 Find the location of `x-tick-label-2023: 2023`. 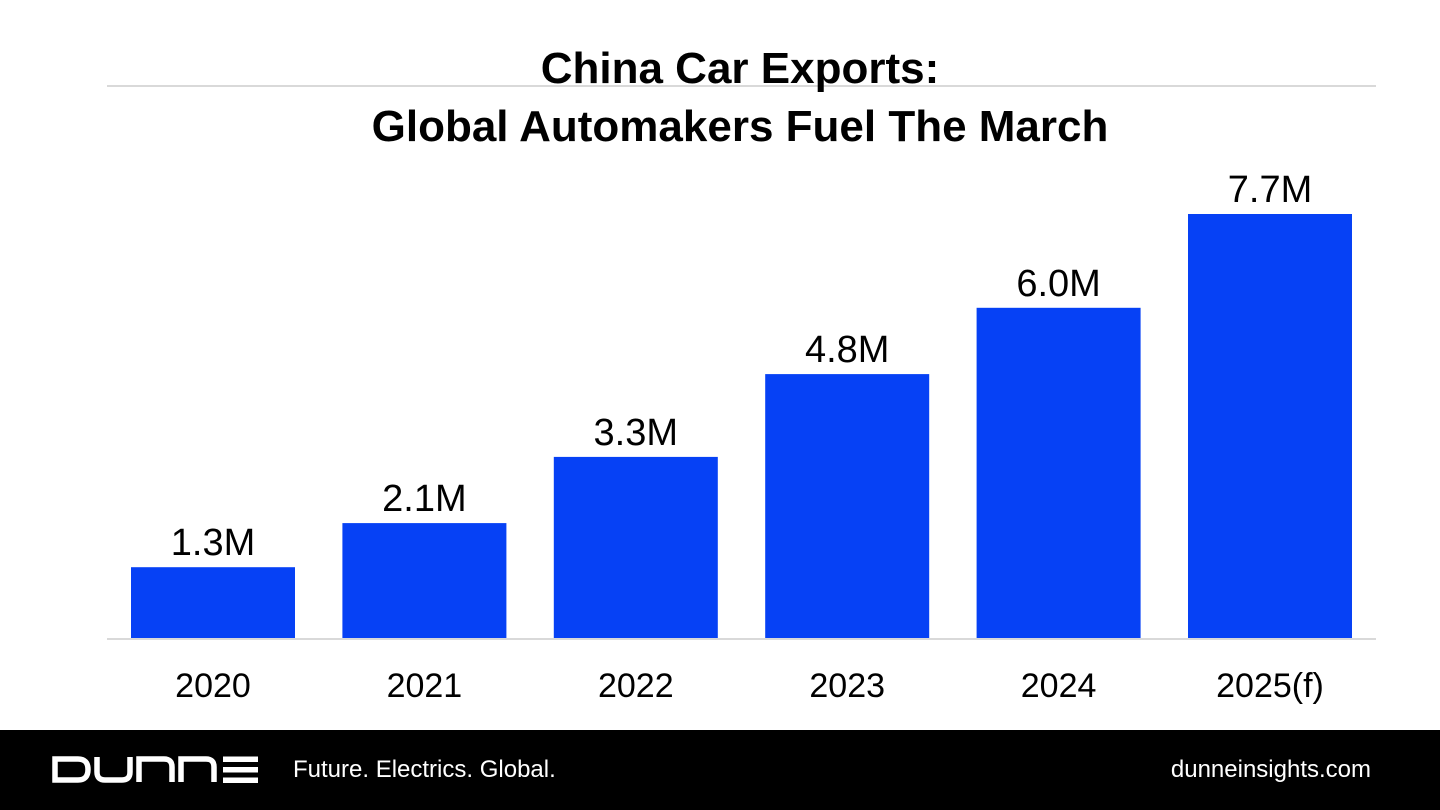

x-tick-label-2023: 2023 is located at coordinates (847, 686).